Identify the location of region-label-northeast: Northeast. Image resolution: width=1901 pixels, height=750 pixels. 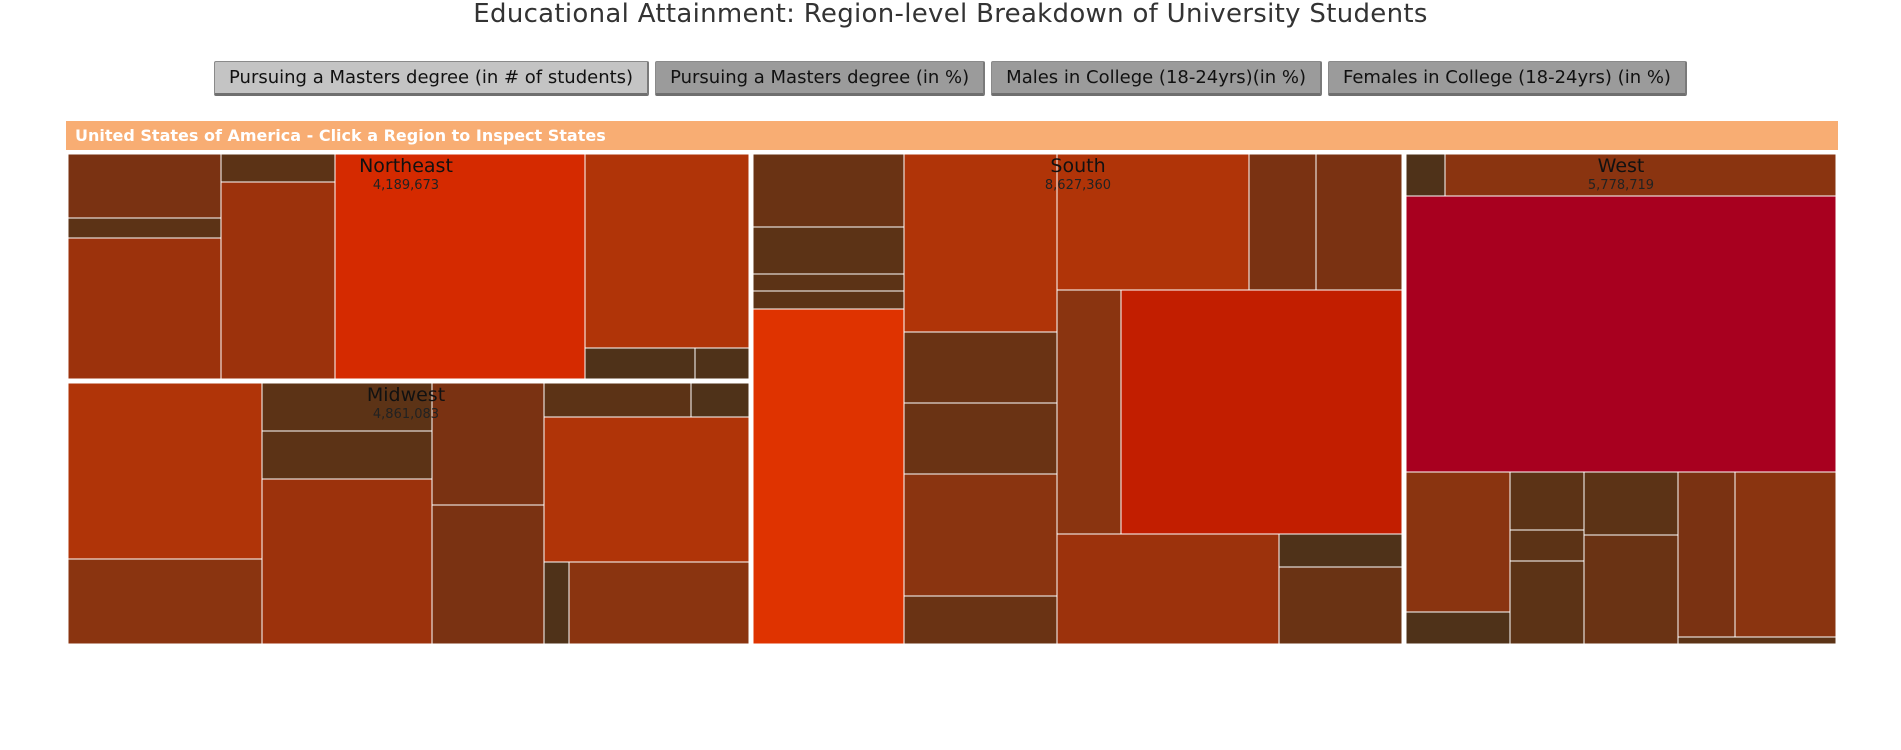
(406, 166).